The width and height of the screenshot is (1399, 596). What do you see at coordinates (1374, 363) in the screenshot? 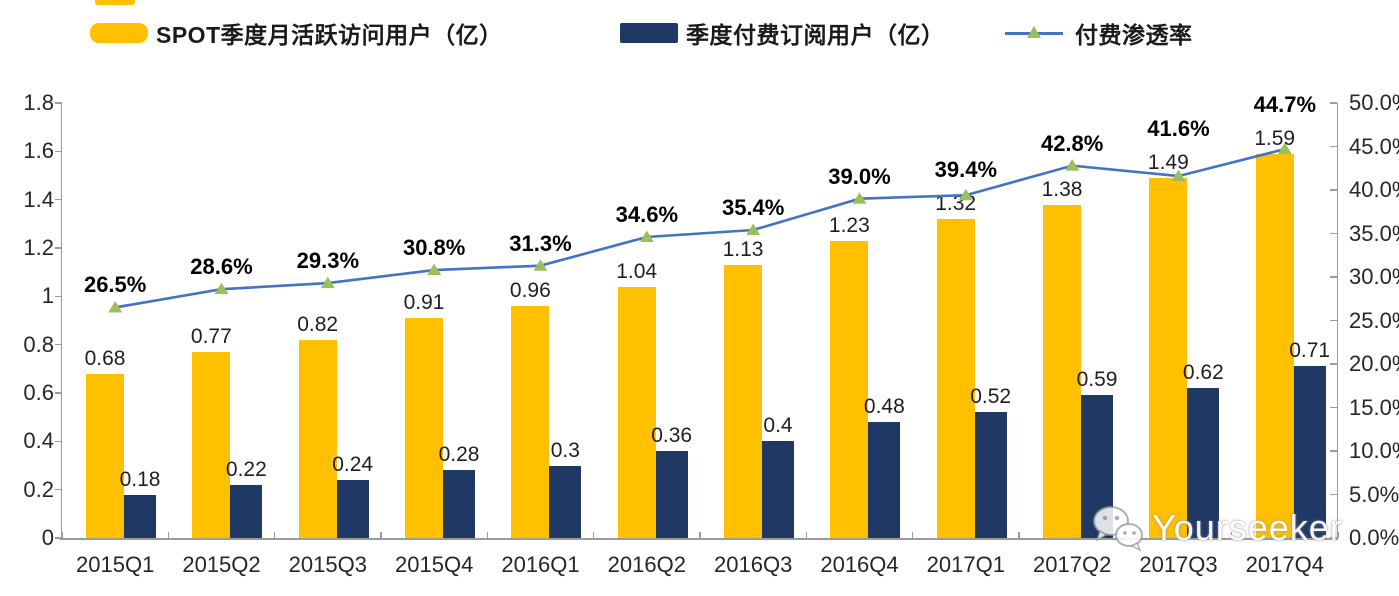
I see `right-axis-tick-label: 20.0%` at bounding box center [1374, 363].